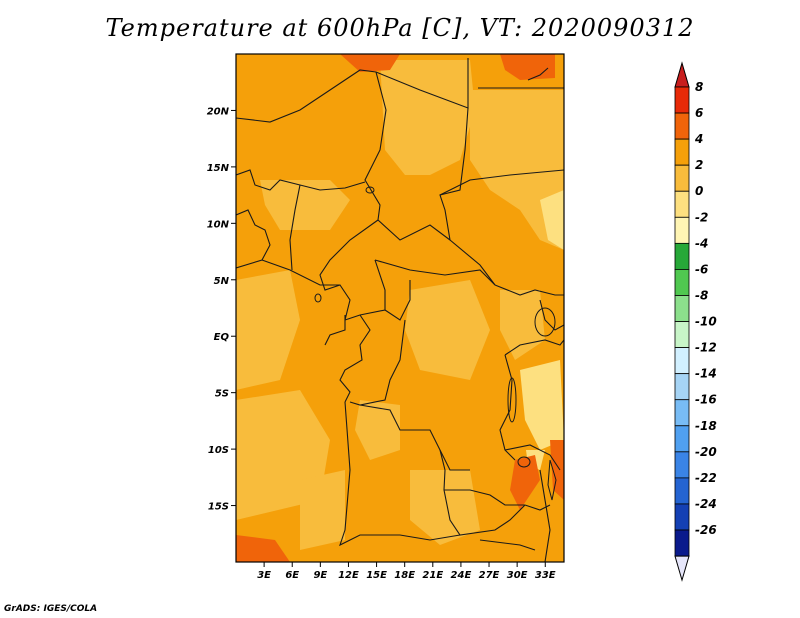  I want to click on lat-label: 5N, so click(222, 281).